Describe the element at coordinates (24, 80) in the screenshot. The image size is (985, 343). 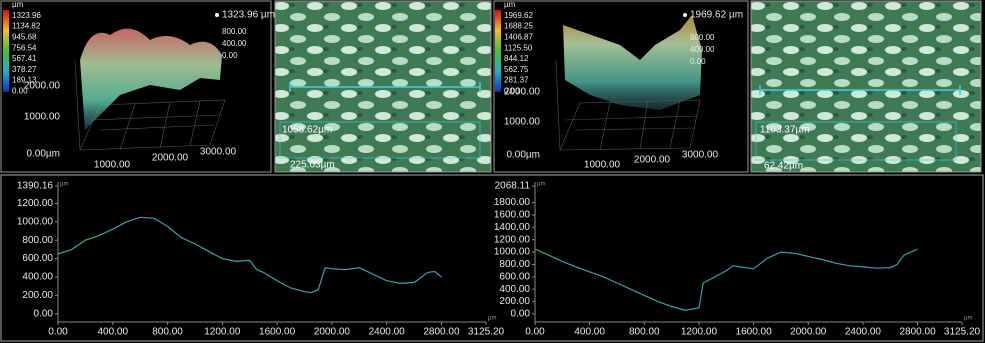
I see `colorbar-label: 189.13` at that location.